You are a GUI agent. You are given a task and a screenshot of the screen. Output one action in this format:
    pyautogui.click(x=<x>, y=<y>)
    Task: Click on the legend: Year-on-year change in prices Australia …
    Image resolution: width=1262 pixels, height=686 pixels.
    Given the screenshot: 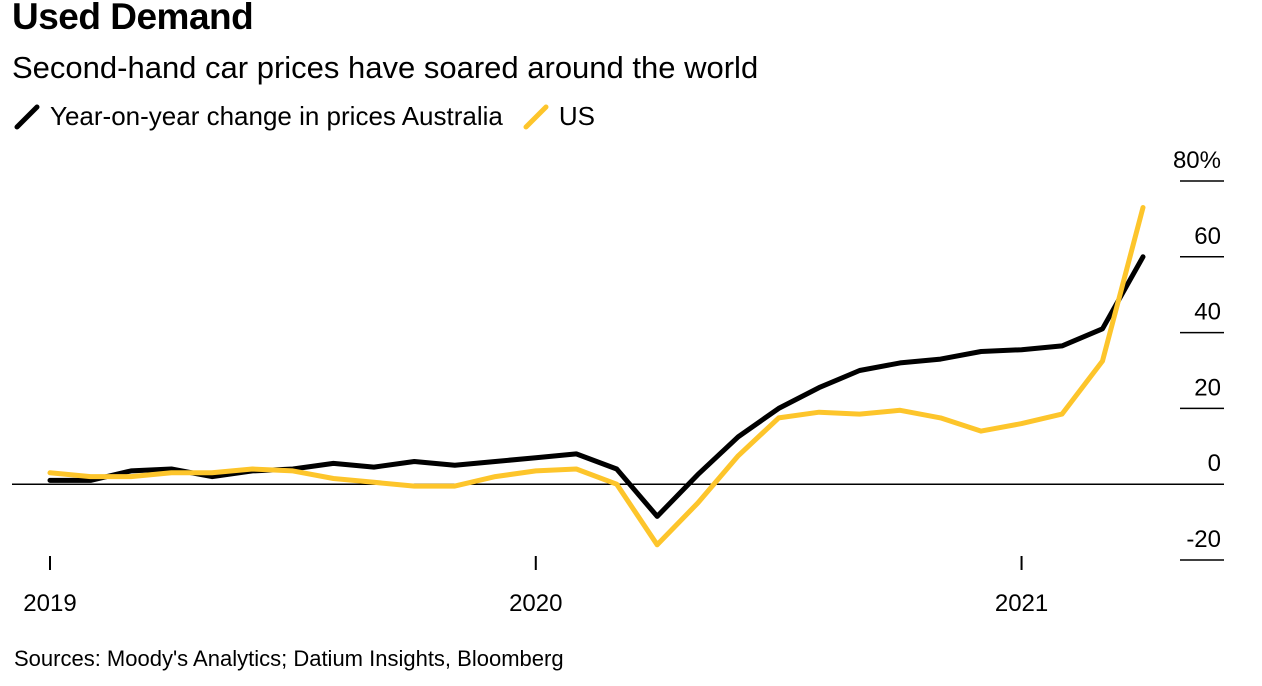 What is the action you would take?
    pyautogui.click(x=314, y=116)
    